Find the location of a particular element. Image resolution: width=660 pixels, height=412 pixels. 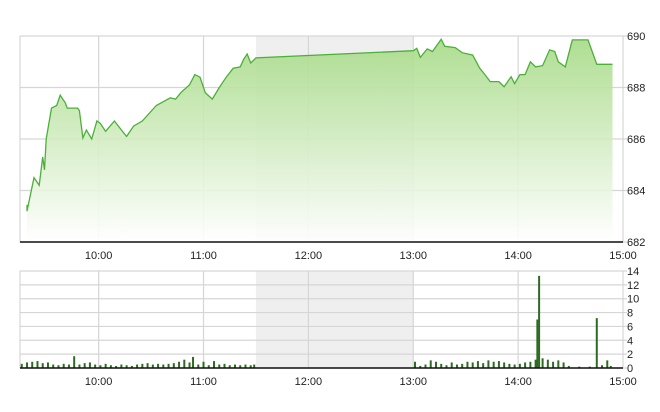

y-tick-label: 10 is located at coordinates (633, 300).